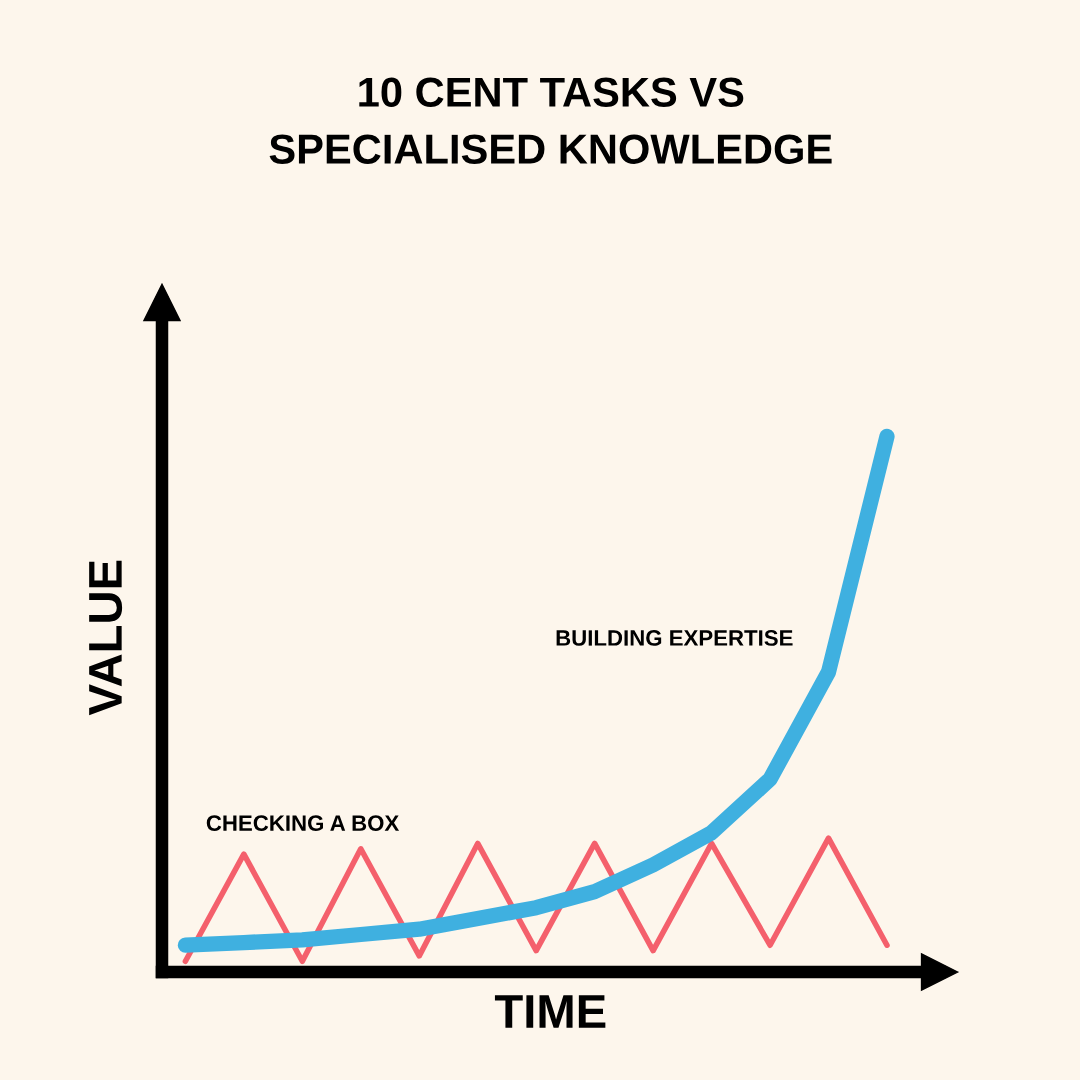 The width and height of the screenshot is (1080, 1080). I want to click on x-axis-title: TIME, so click(550, 1011).